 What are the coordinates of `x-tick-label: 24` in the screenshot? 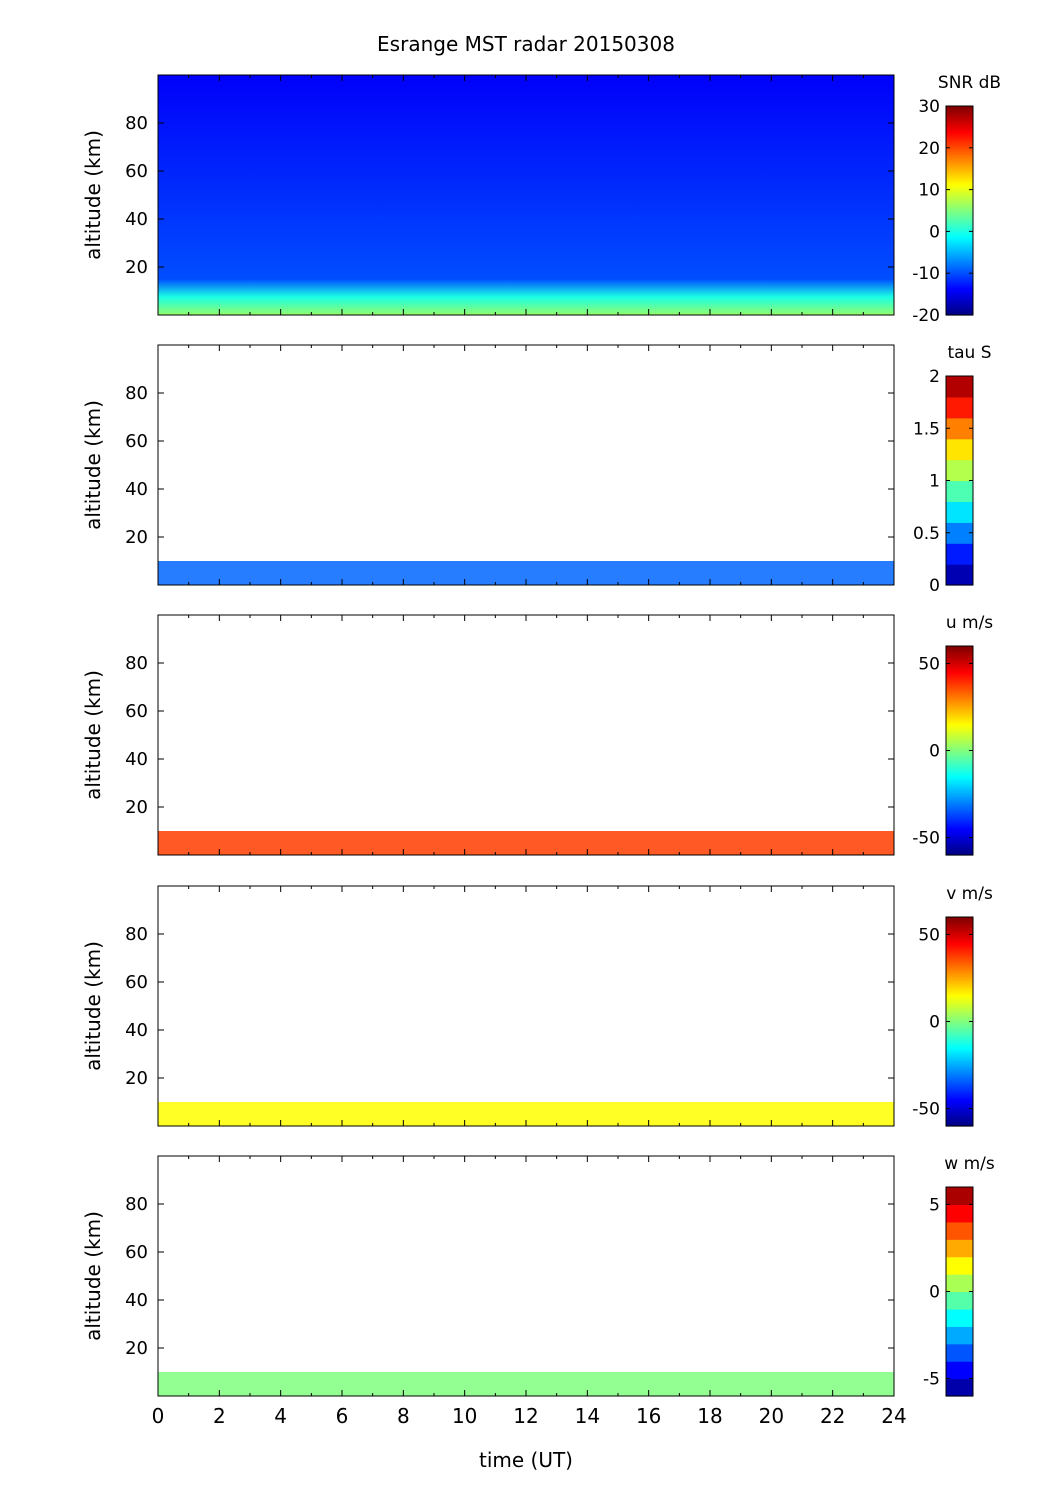 It's located at (893, 1416).